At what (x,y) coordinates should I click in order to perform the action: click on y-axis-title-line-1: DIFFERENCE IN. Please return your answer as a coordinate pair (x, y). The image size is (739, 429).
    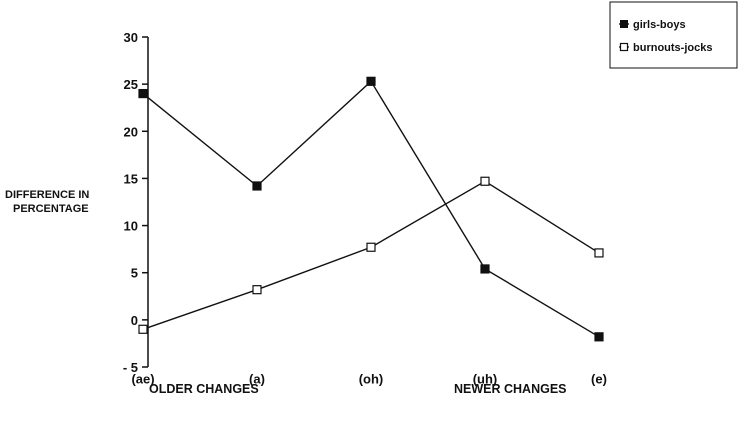
    Looking at the image, I should click on (47, 195).